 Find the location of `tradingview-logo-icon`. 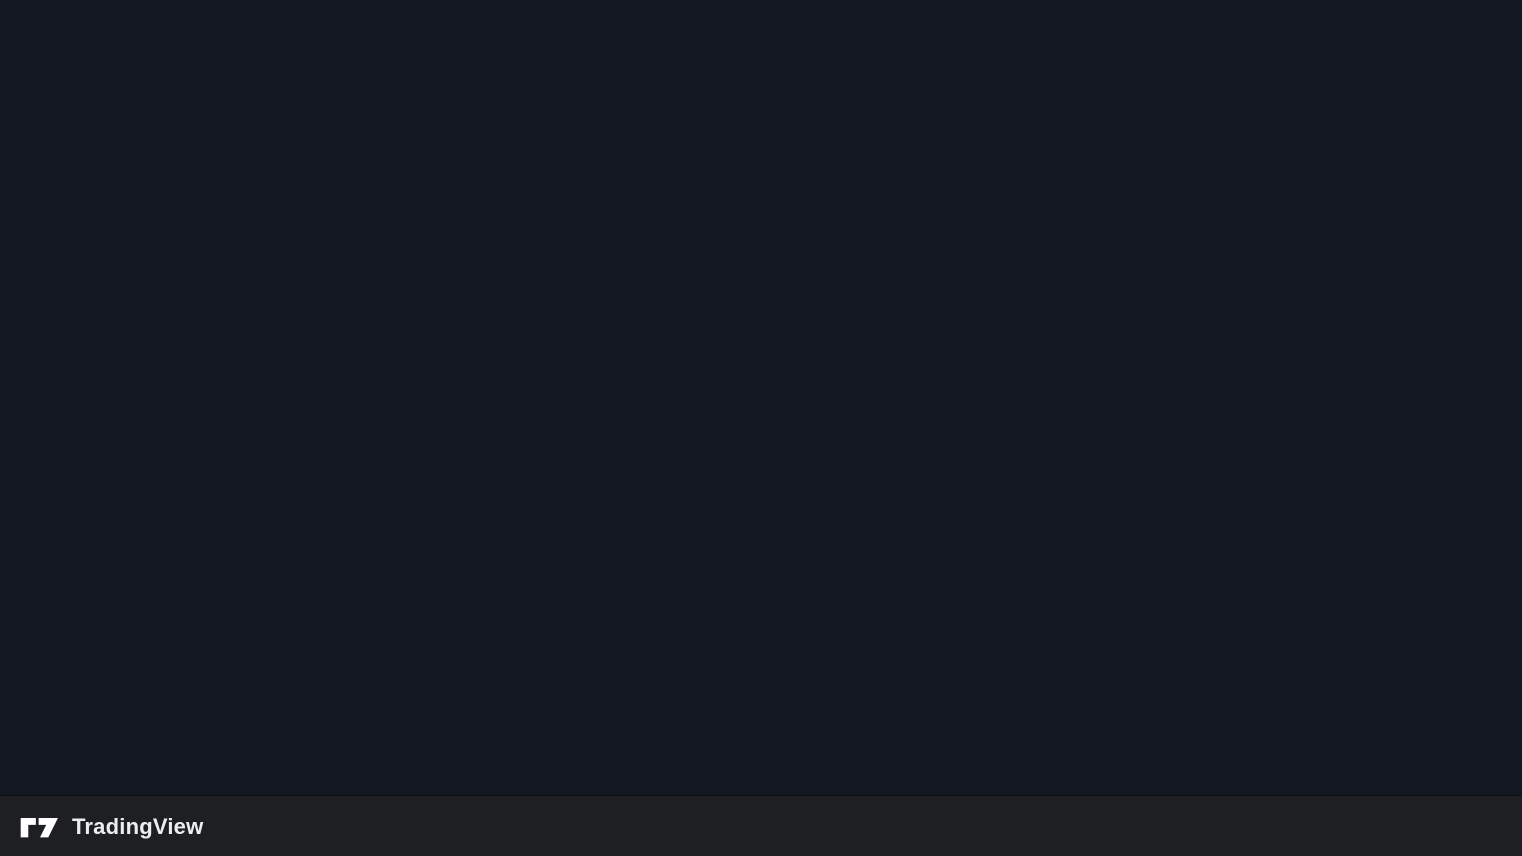

tradingview-logo-icon is located at coordinates (39, 827).